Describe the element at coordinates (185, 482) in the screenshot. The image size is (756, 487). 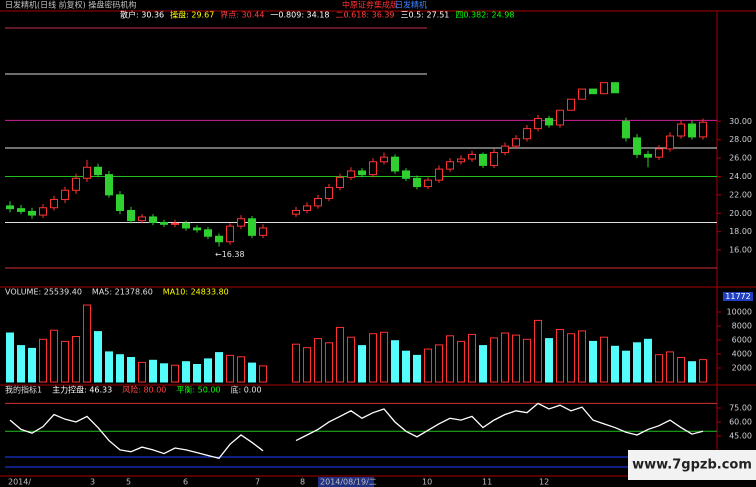
I see `x-tick-label: 6` at that location.